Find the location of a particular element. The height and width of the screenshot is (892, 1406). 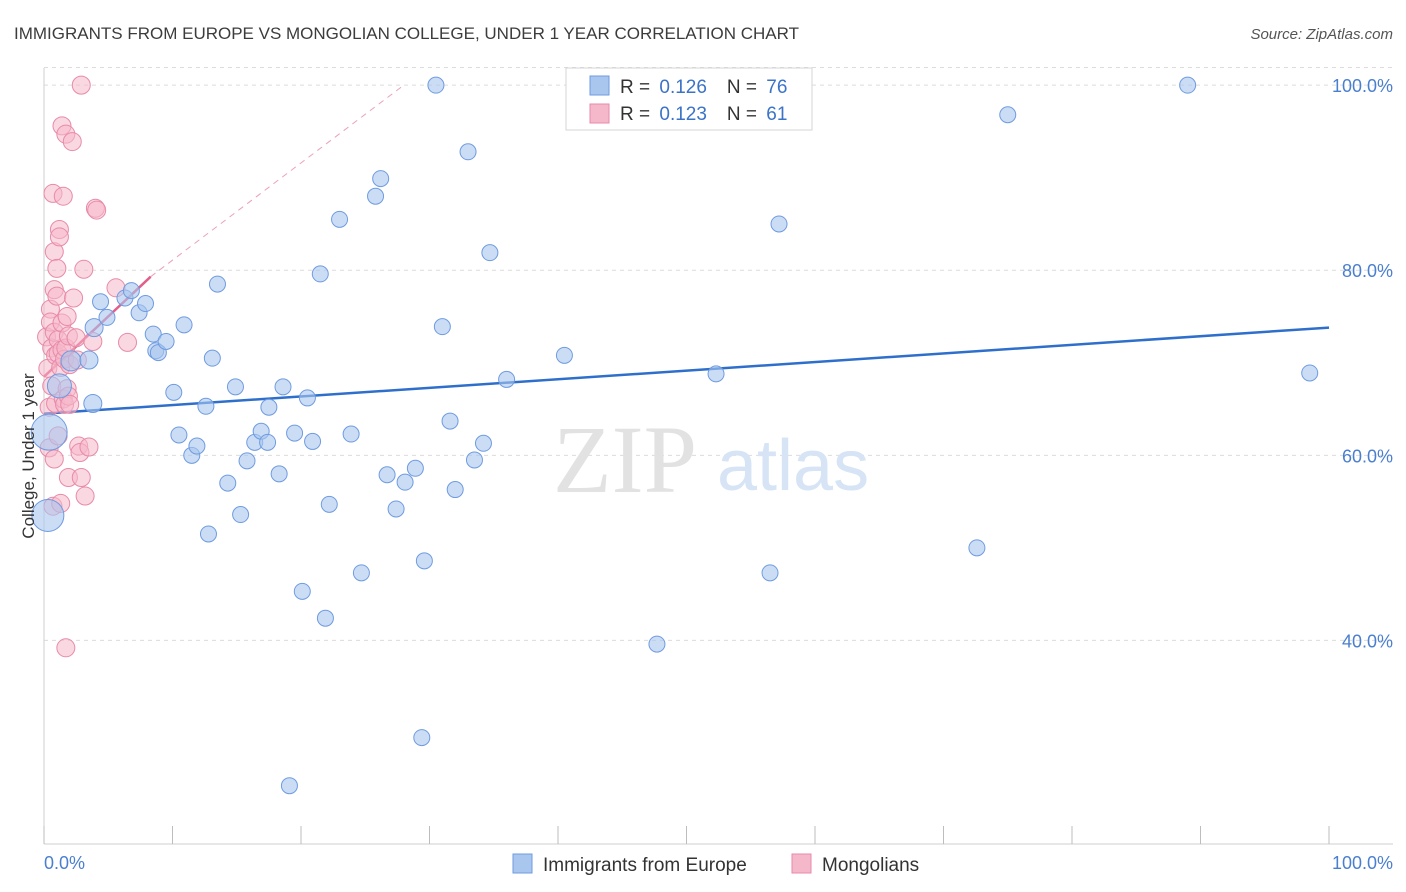

legend-n-value-2: 61 is located at coordinates (776, 114).